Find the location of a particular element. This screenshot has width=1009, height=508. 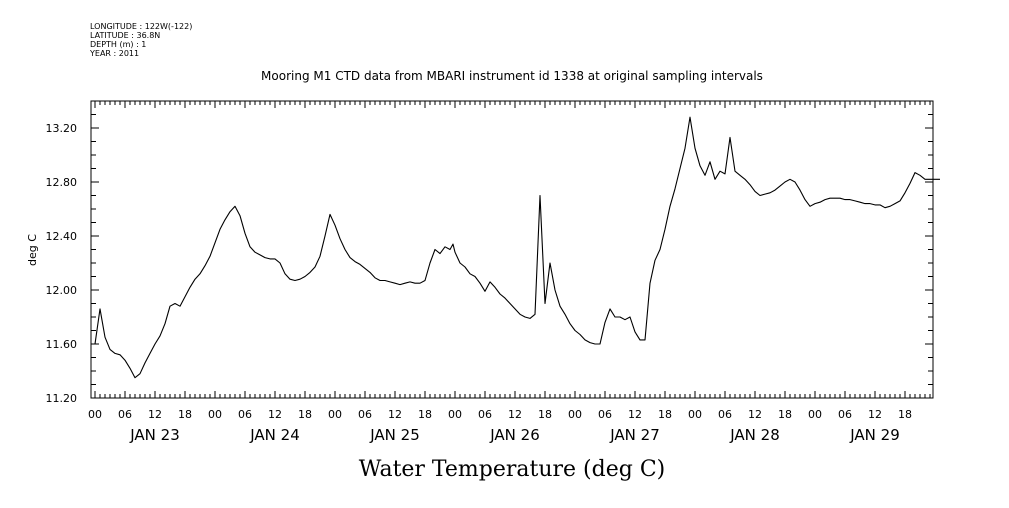

day-label: JAN 28 is located at coordinates (754, 435).